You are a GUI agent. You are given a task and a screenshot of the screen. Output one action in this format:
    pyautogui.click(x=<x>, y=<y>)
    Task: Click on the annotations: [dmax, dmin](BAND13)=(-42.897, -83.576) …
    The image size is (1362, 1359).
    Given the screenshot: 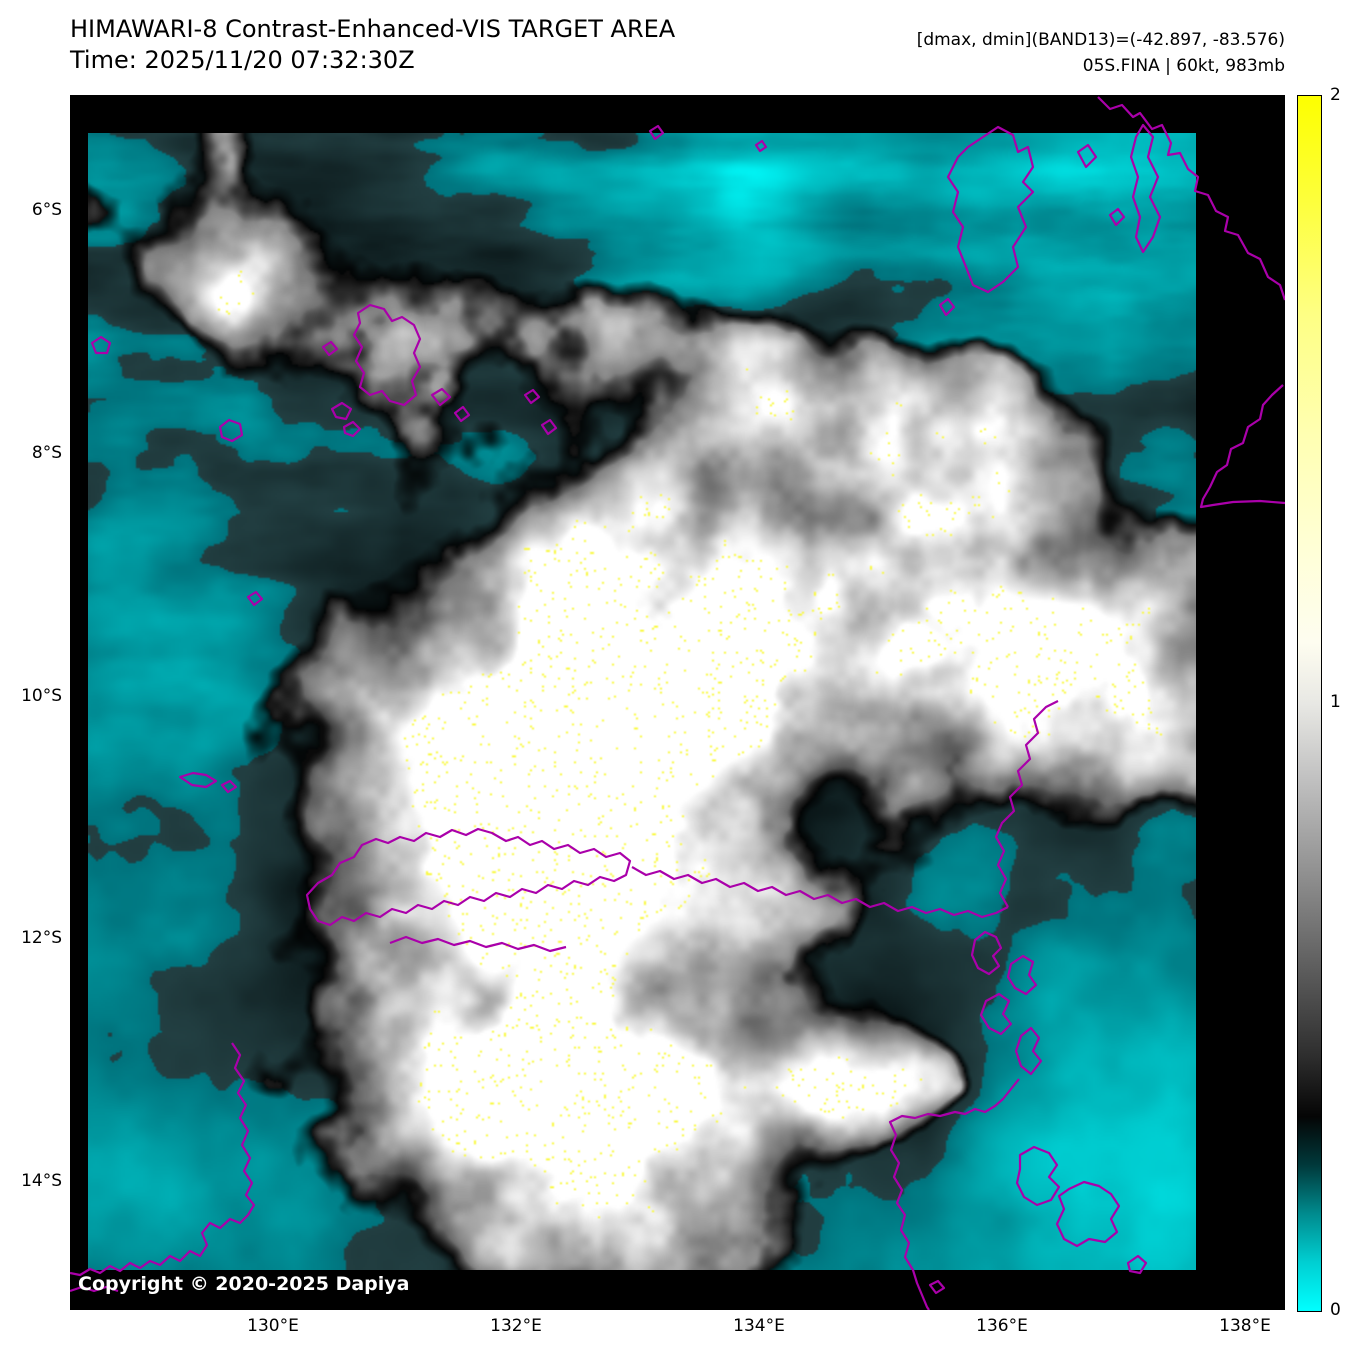 What is the action you would take?
    pyautogui.click(x=1101, y=53)
    